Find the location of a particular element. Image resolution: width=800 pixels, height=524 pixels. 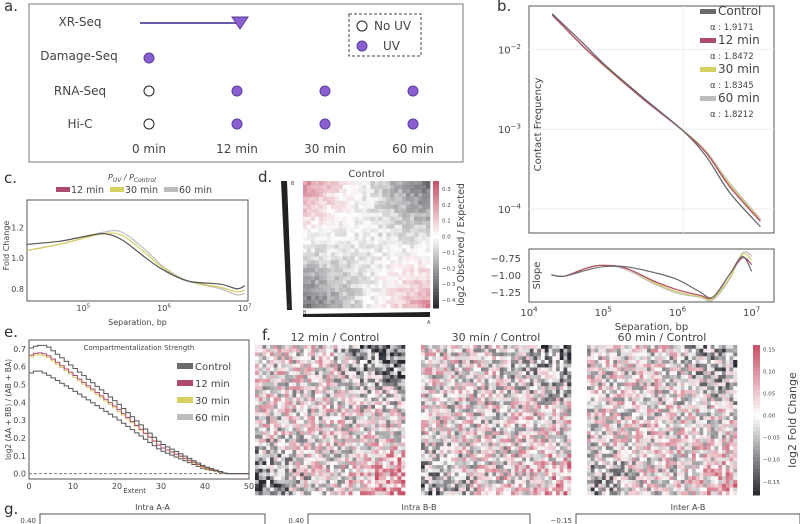

ytick-label: 0.1 is located at coordinates (19, 456).